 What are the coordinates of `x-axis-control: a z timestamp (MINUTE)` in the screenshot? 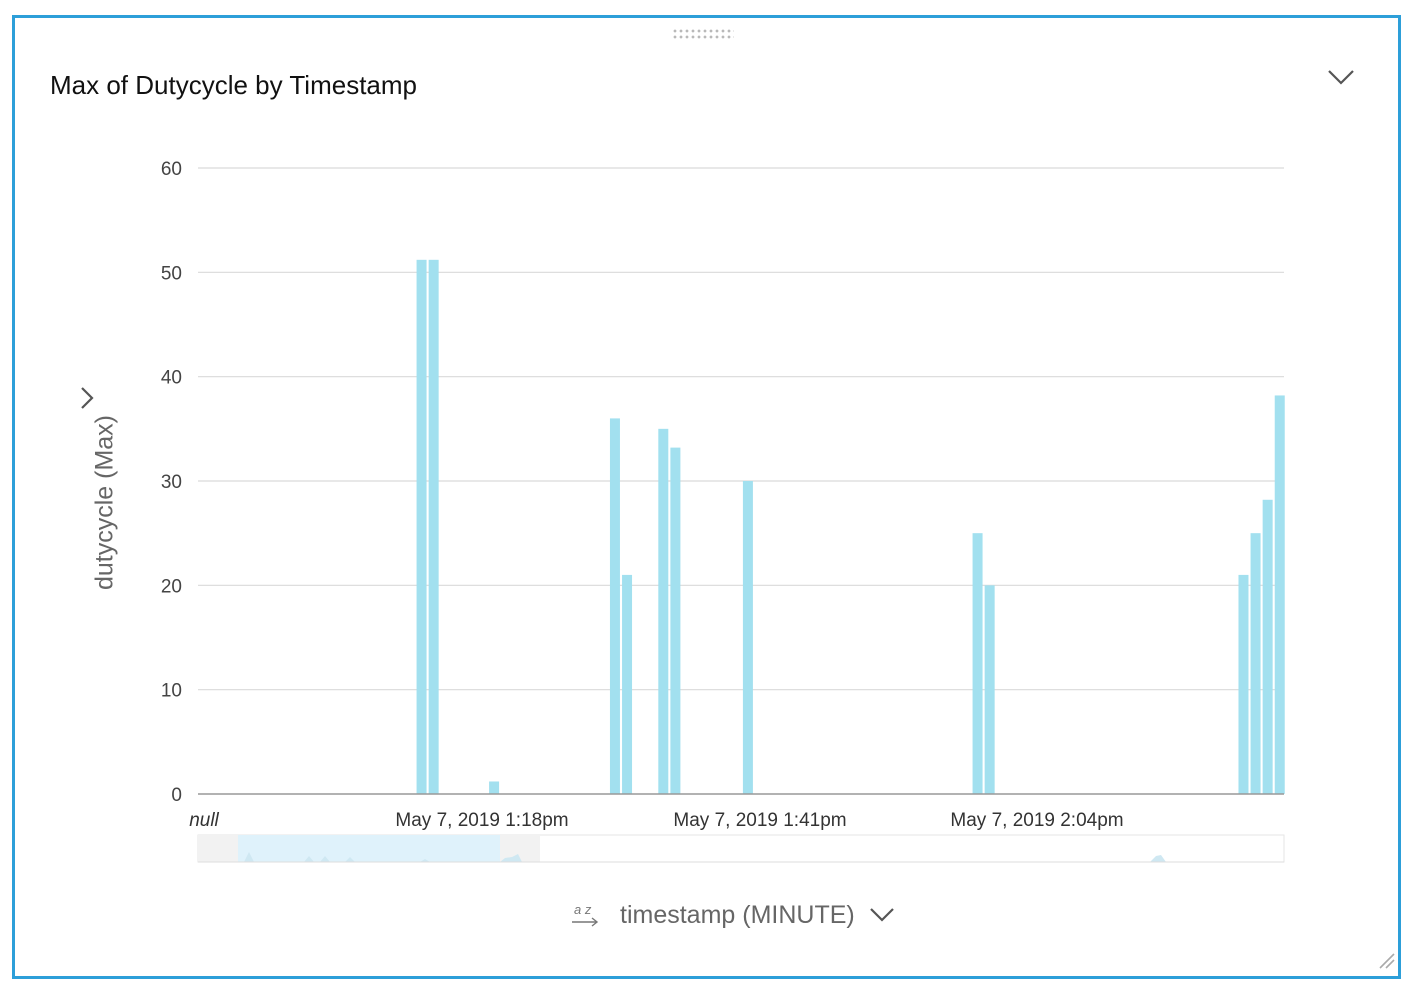 It's located at (732, 915).